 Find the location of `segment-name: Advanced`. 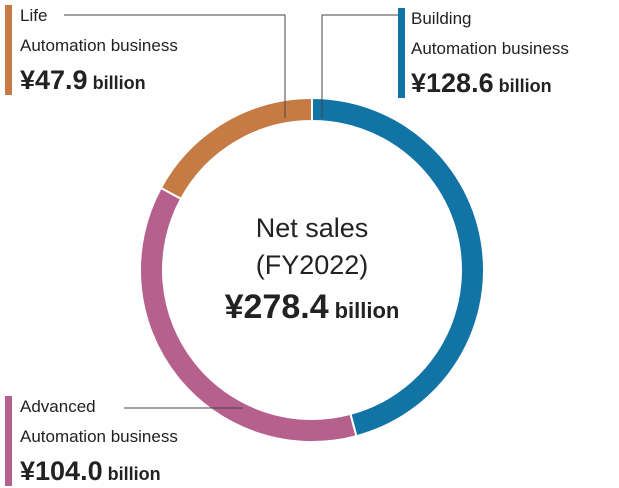

segment-name: Advanced is located at coordinates (58, 406).